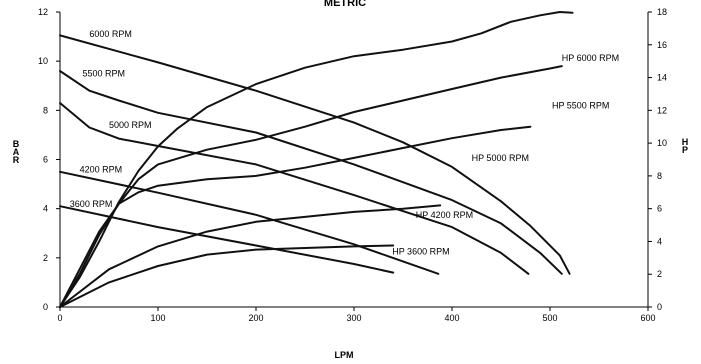 The image size is (701, 364). What do you see at coordinates (662, 78) in the screenshot?
I see `y-right-tick-label: 14` at bounding box center [662, 78].